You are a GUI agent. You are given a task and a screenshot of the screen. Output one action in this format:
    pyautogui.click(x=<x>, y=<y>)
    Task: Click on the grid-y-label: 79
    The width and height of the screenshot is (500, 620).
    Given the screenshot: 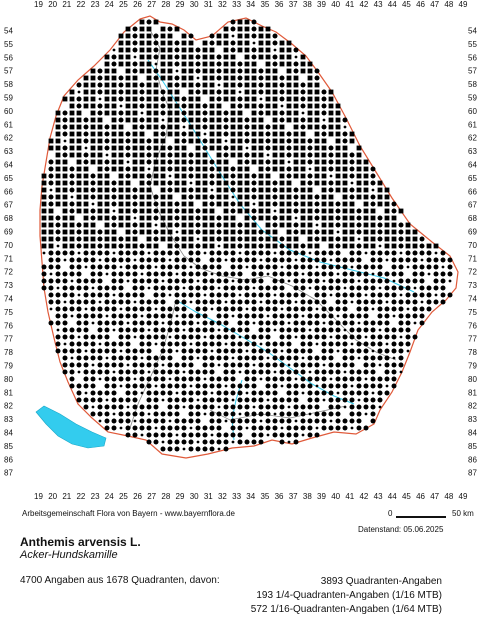 What is the action you would take?
    pyautogui.click(x=8, y=366)
    